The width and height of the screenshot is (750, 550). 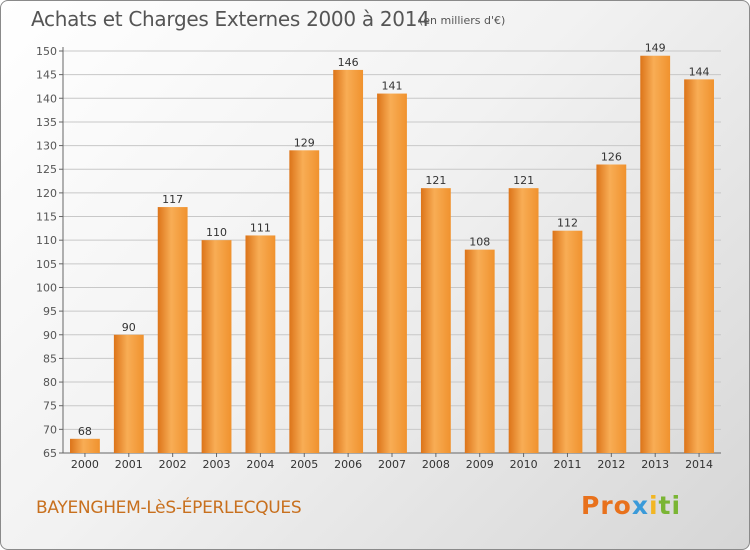 What do you see at coordinates (85, 431) in the screenshot?
I see `data-label: 68` at bounding box center [85, 431].